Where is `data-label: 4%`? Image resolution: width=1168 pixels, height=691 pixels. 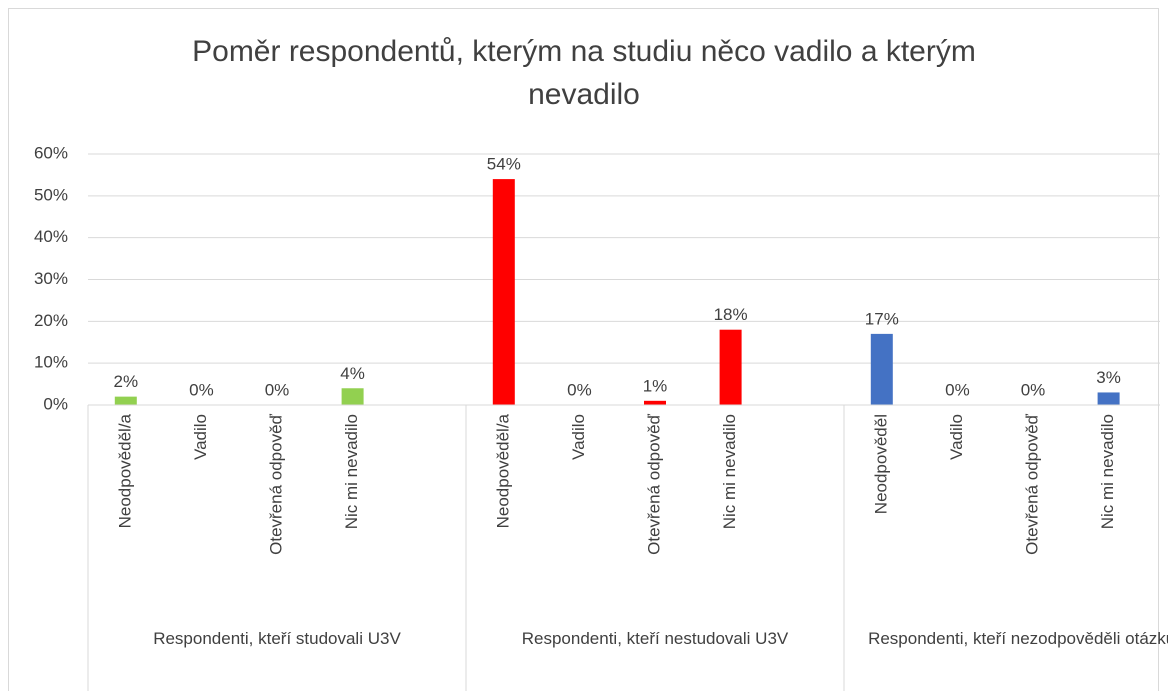
data-label: 4% is located at coordinates (352, 373).